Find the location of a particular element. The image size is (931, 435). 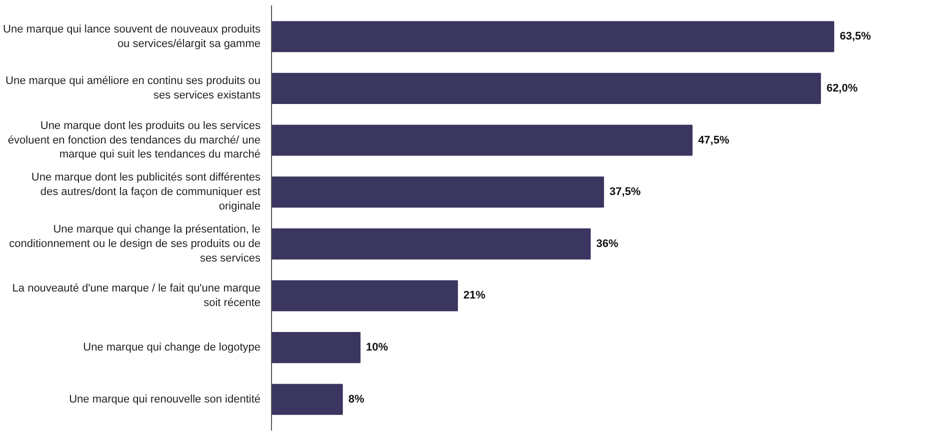

y-tick-label: La nouveauté d'une marque / le fait qu'une marque soit récente is located at coordinates (136, 295).